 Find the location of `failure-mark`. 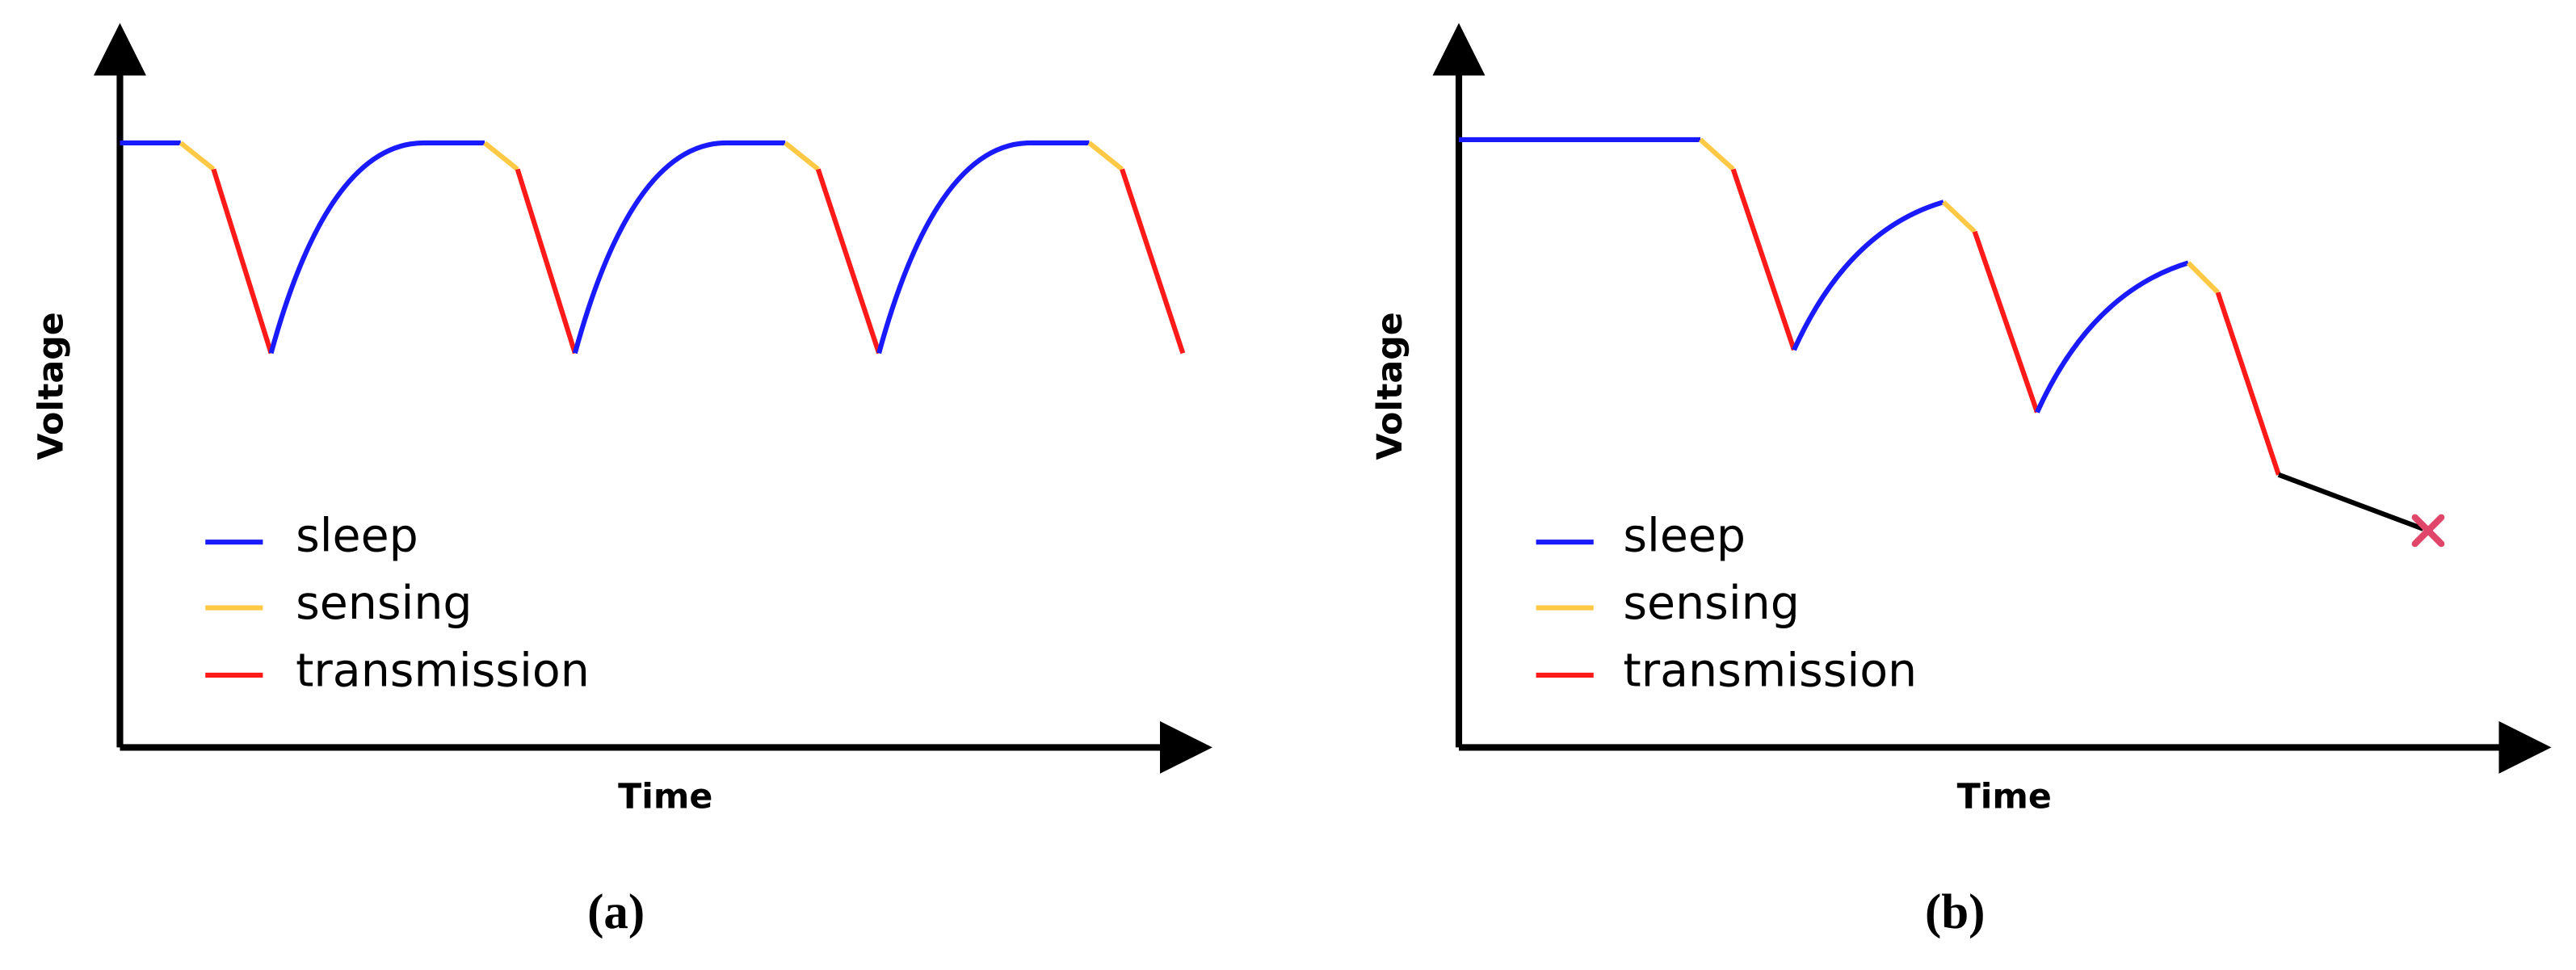

failure-mark is located at coordinates (2428, 531).